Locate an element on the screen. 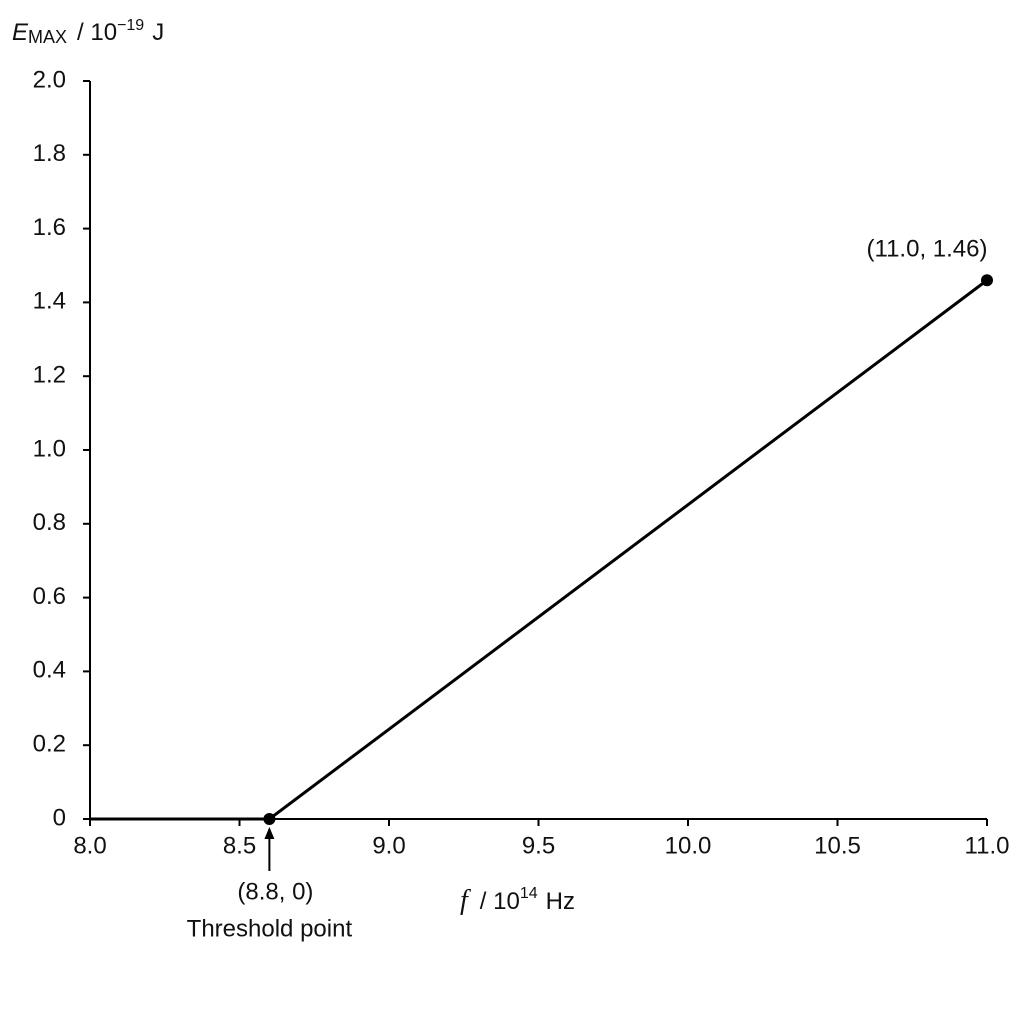 This screenshot has height=1024, width=1024. x-axis-label: f / 1014 Hz is located at coordinates (517, 900).